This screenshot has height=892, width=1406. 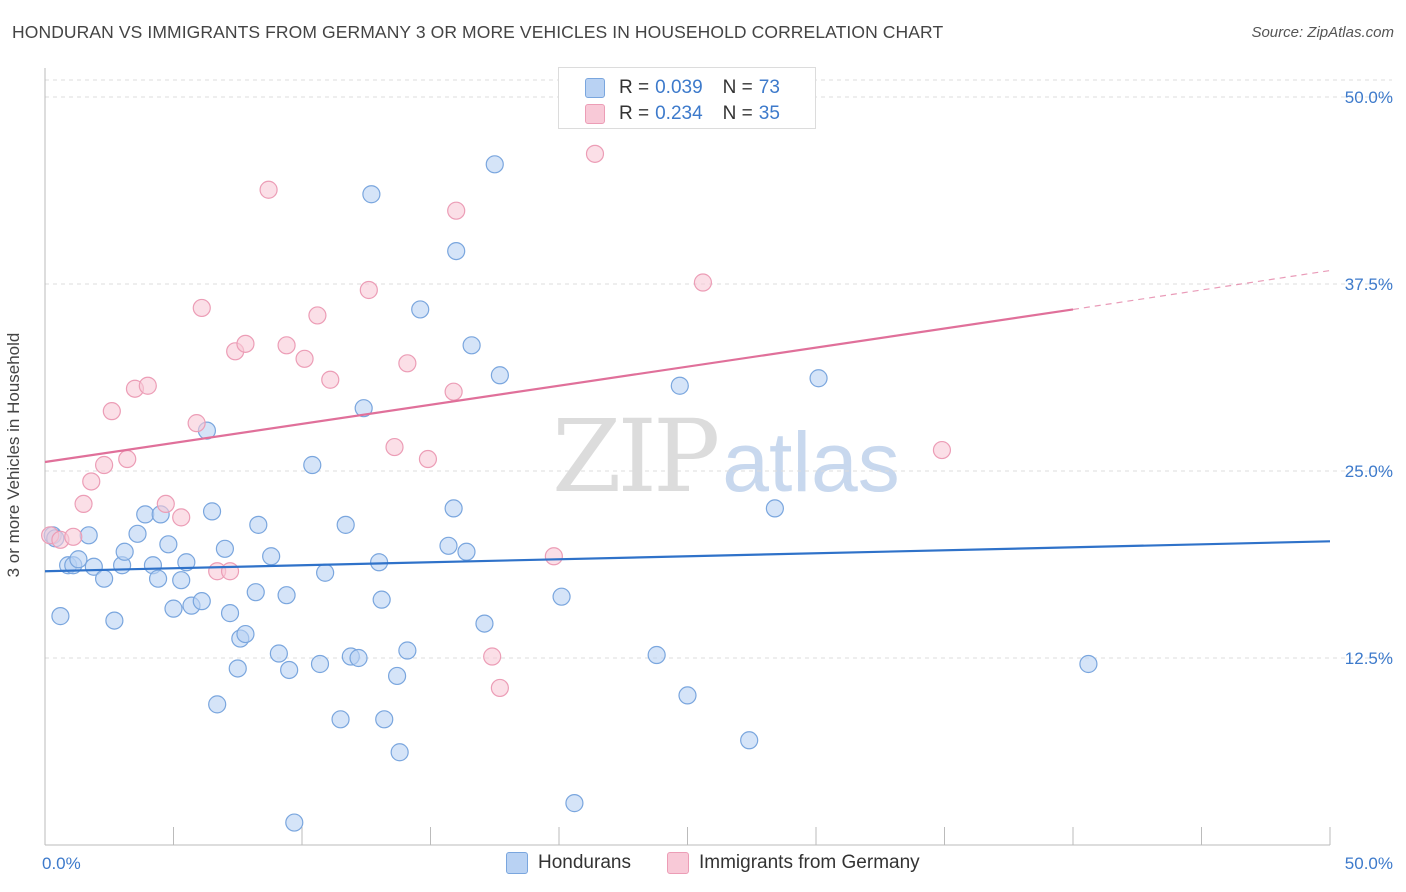 What do you see at coordinates (793, 863) in the screenshot?
I see `legend-item-immigrants-germany: Immigrants from Germany` at bounding box center [793, 863].